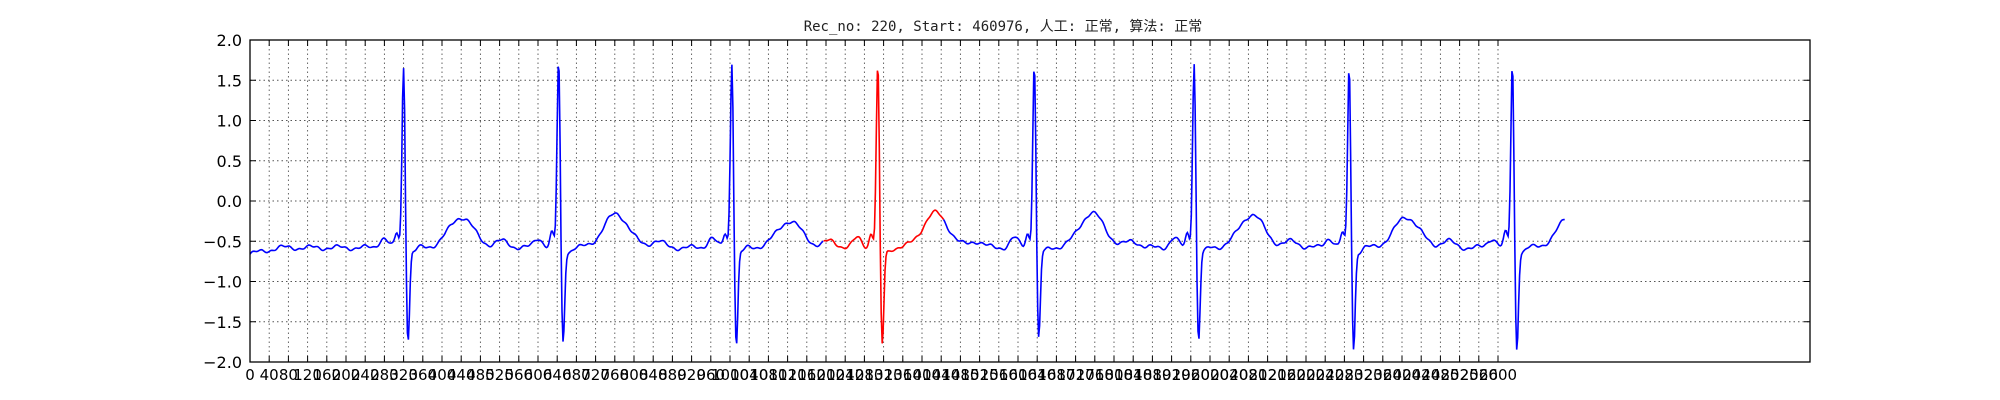 The image size is (2000, 400). Describe the element at coordinates (864, 375) in the screenshot. I see `x-tick-label: 1280` at that location.